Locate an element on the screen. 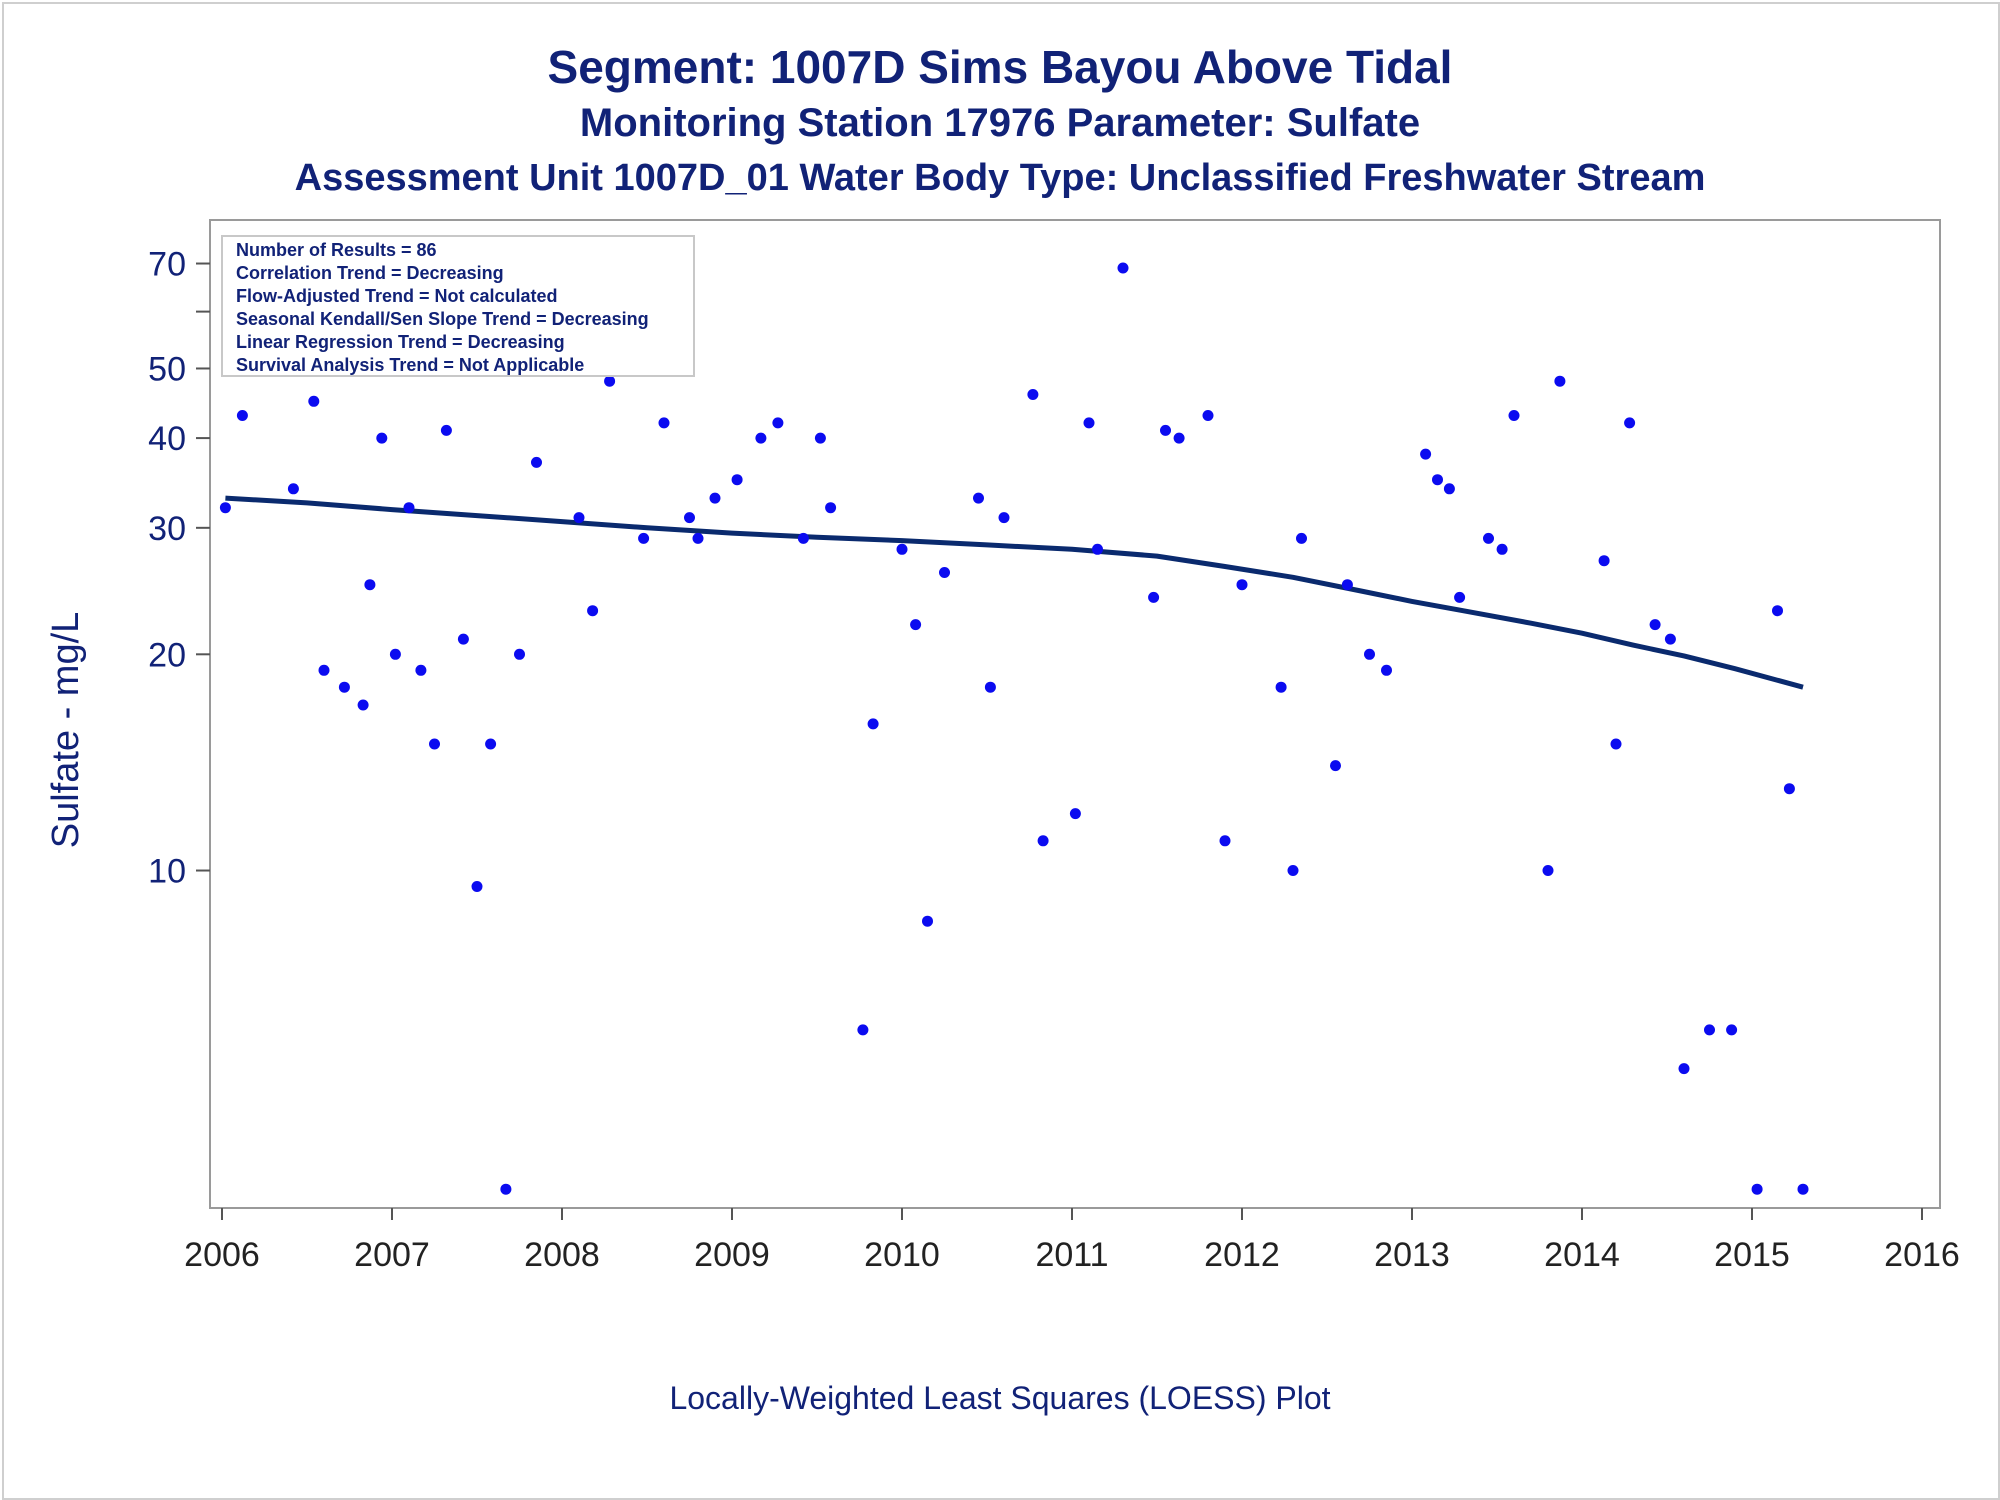  y-tick-label: 40 is located at coordinates (167, 439).